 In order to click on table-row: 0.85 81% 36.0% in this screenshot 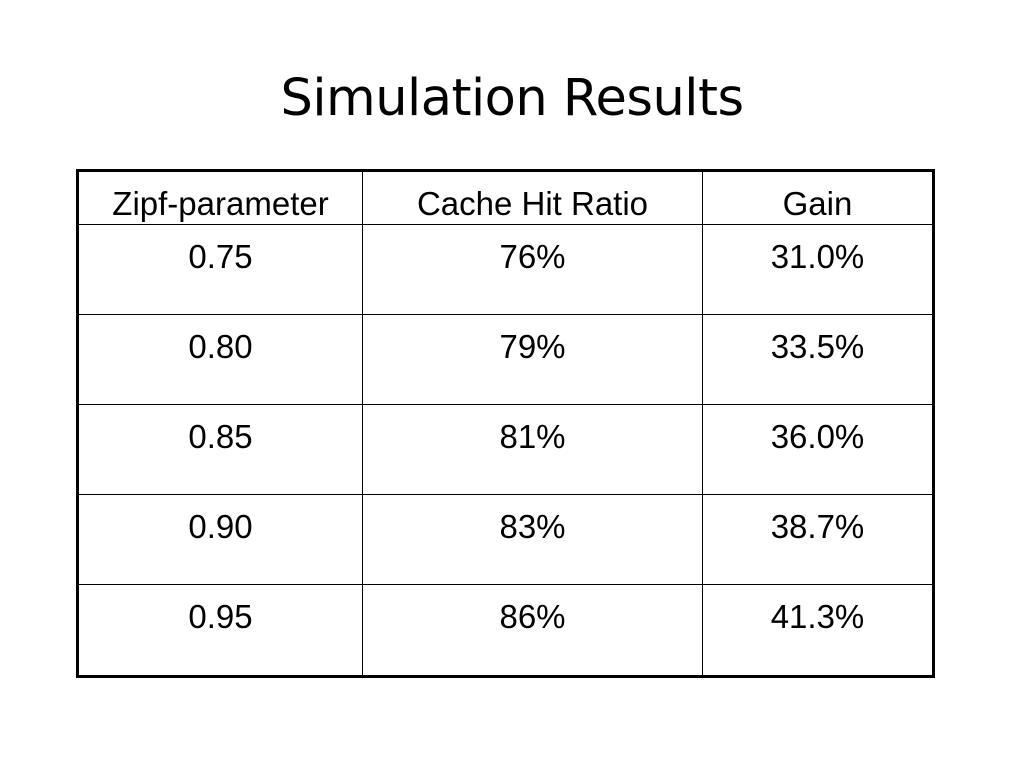, I will do `click(505, 450)`.